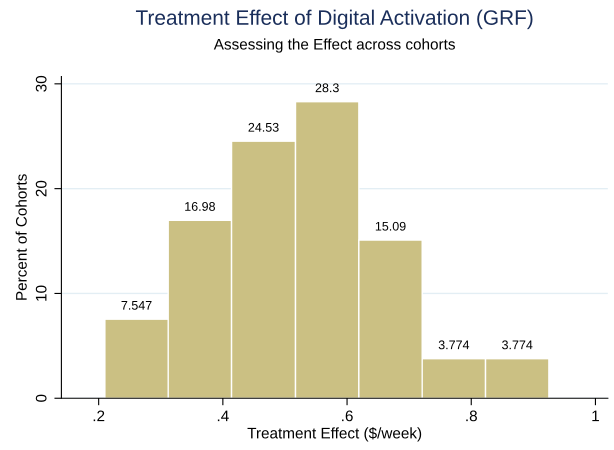  What do you see at coordinates (223, 416) in the screenshot?
I see `x-tick-label: .4` at bounding box center [223, 416].